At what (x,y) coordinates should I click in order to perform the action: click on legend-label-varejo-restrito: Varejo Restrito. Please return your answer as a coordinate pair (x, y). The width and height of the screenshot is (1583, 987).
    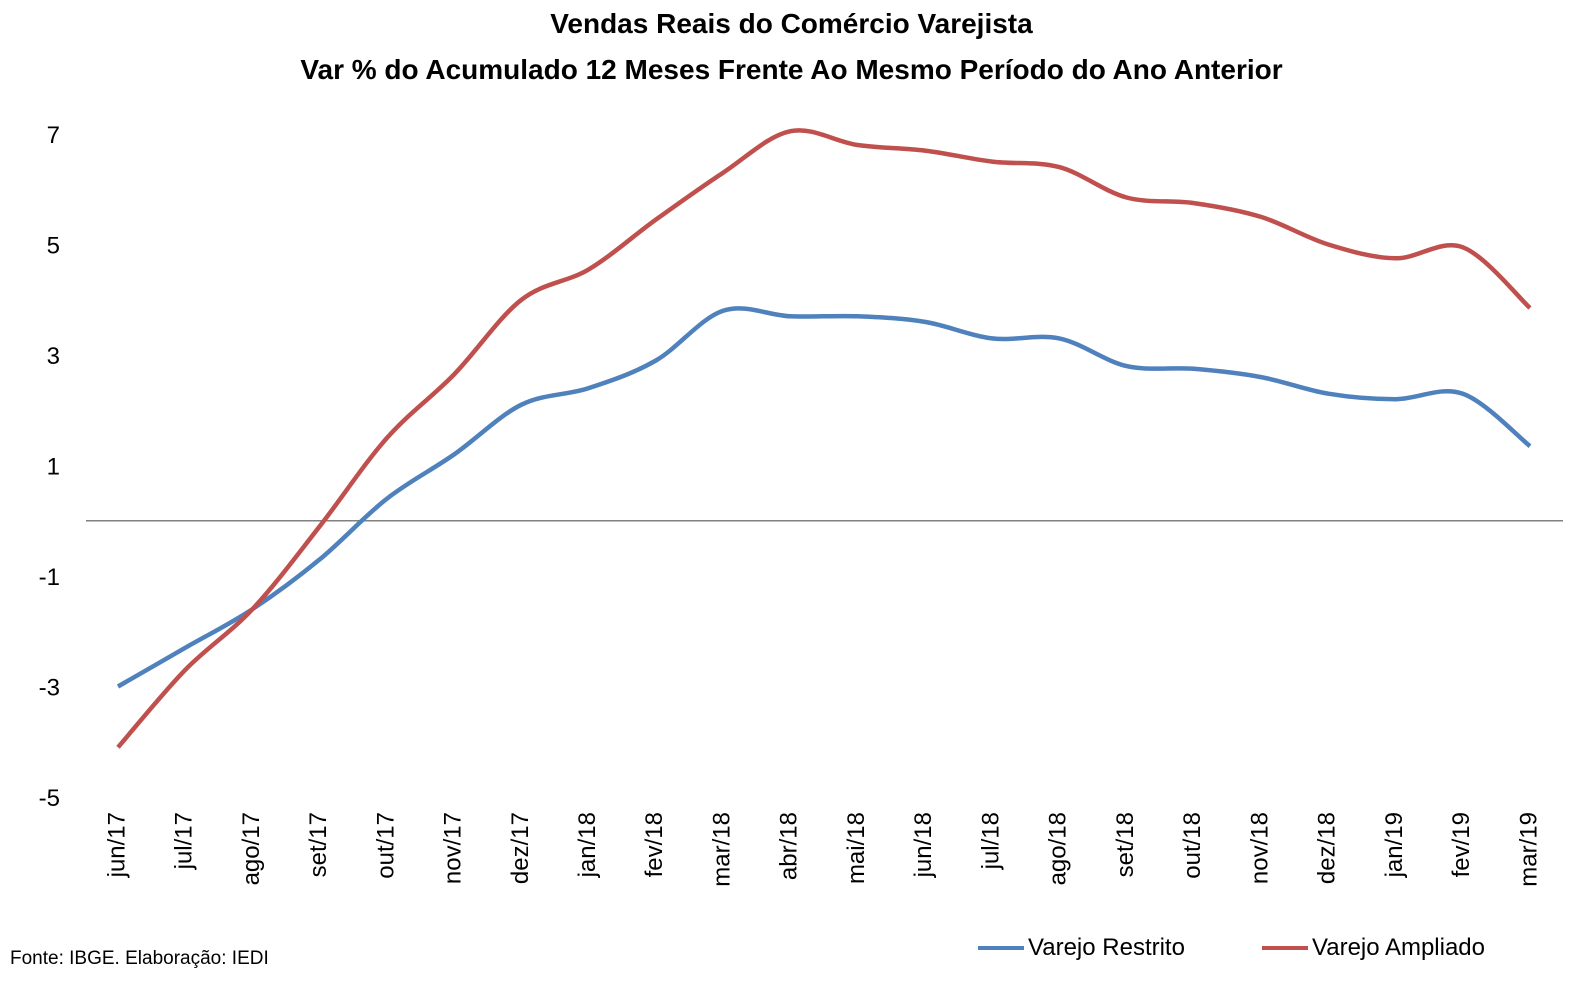
    Looking at the image, I should click on (1106, 947).